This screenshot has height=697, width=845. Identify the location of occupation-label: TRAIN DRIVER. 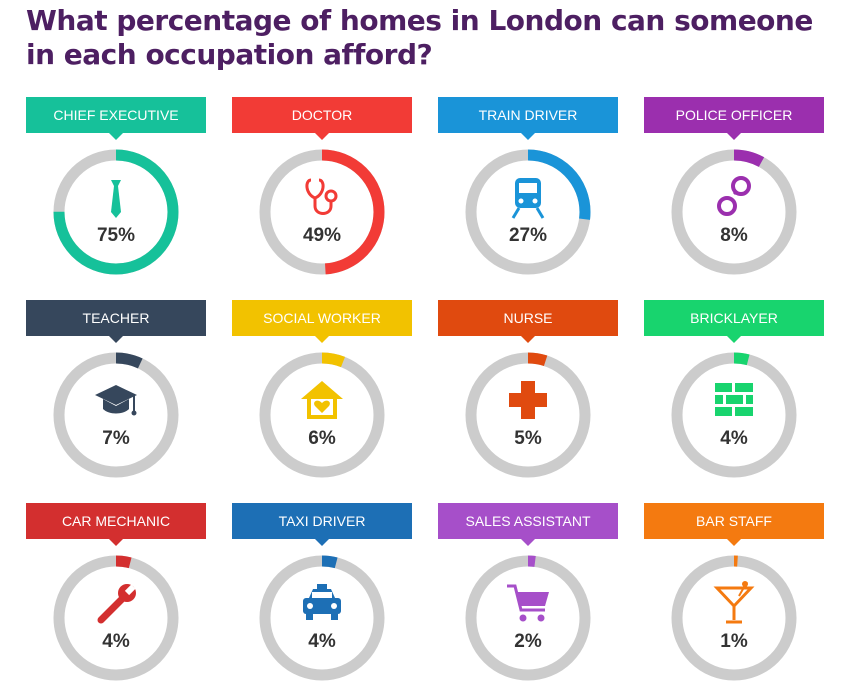
(528, 115).